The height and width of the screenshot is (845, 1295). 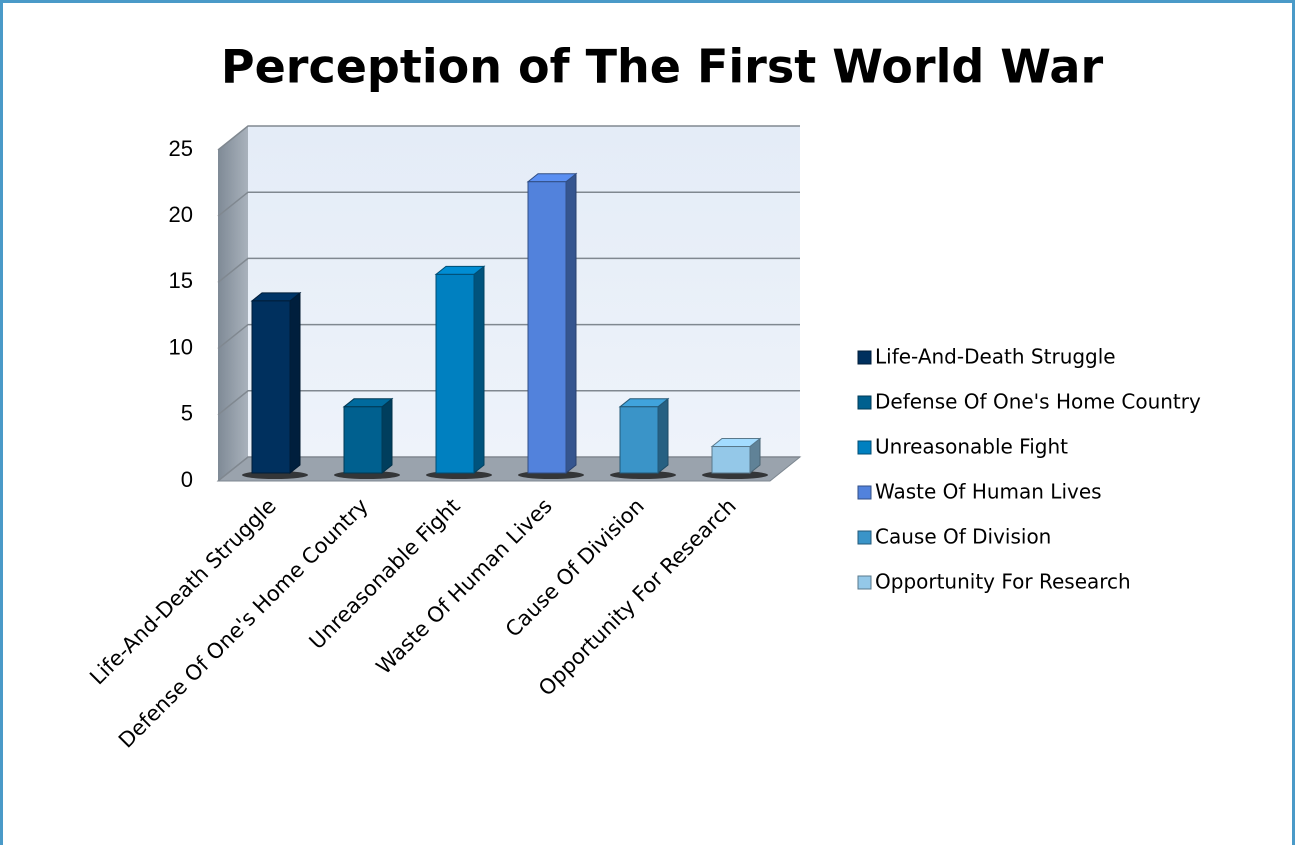 What do you see at coordinates (1003, 582) in the screenshot?
I see `legend-label: Opportunity For Research` at bounding box center [1003, 582].